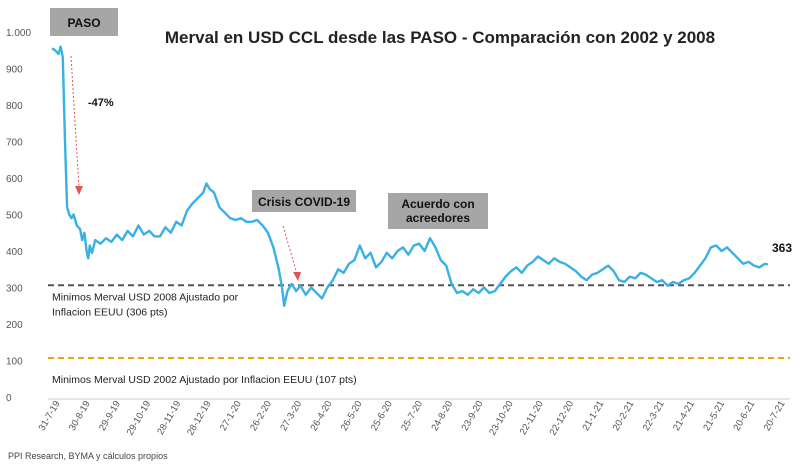 Image resolution: width=800 pixels, height=464 pixels. I want to click on x-tick-label: 27-1-20, so click(231, 416).